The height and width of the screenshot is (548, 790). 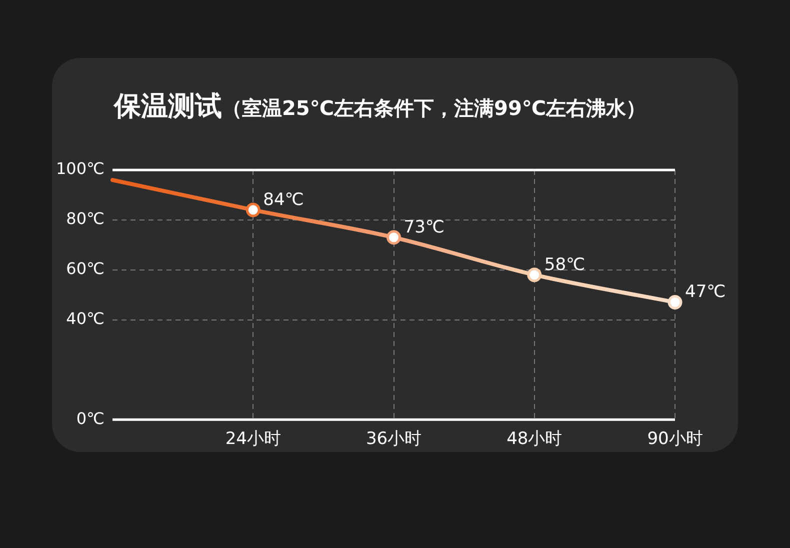 I want to click on data-label: 47℃, so click(x=705, y=292).